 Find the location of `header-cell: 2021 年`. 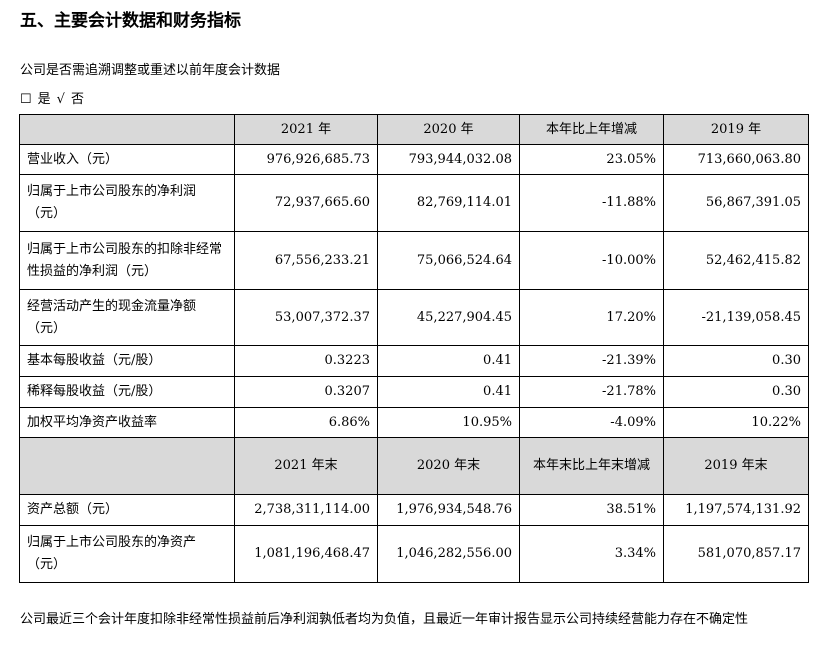

header-cell: 2021 年 is located at coordinates (306, 129).